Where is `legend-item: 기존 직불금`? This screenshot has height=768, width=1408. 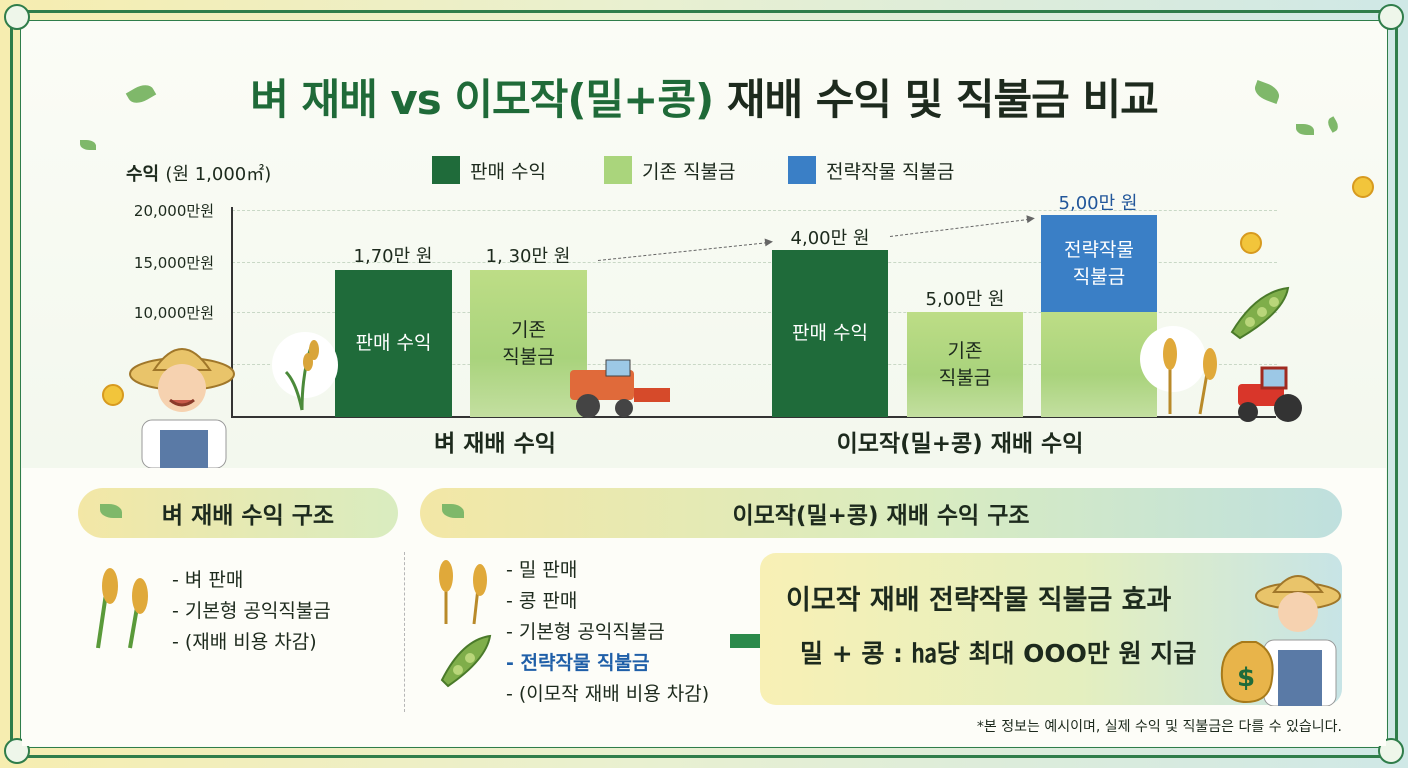
legend-item: 기존 직불금 is located at coordinates (669, 170).